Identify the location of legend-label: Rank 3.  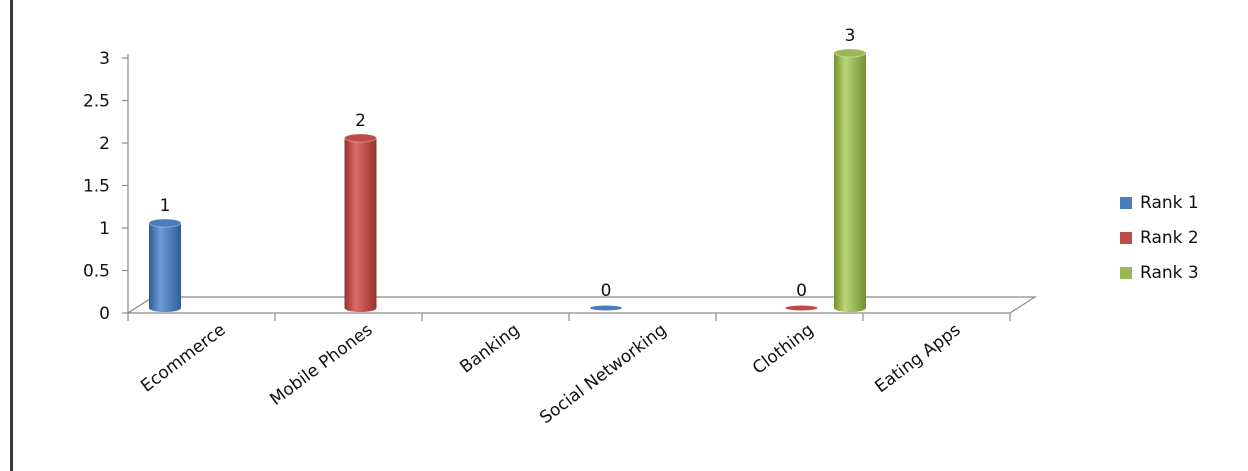
(1169, 273).